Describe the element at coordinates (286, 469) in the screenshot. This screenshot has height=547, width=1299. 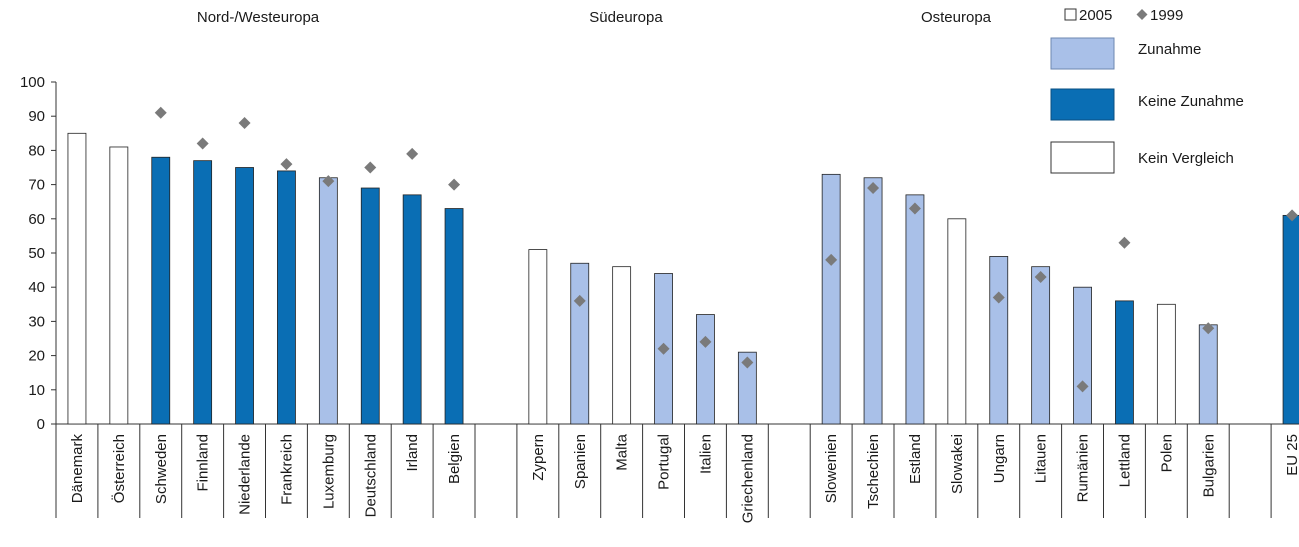
I see `x-tick-label: Frankreich` at that location.